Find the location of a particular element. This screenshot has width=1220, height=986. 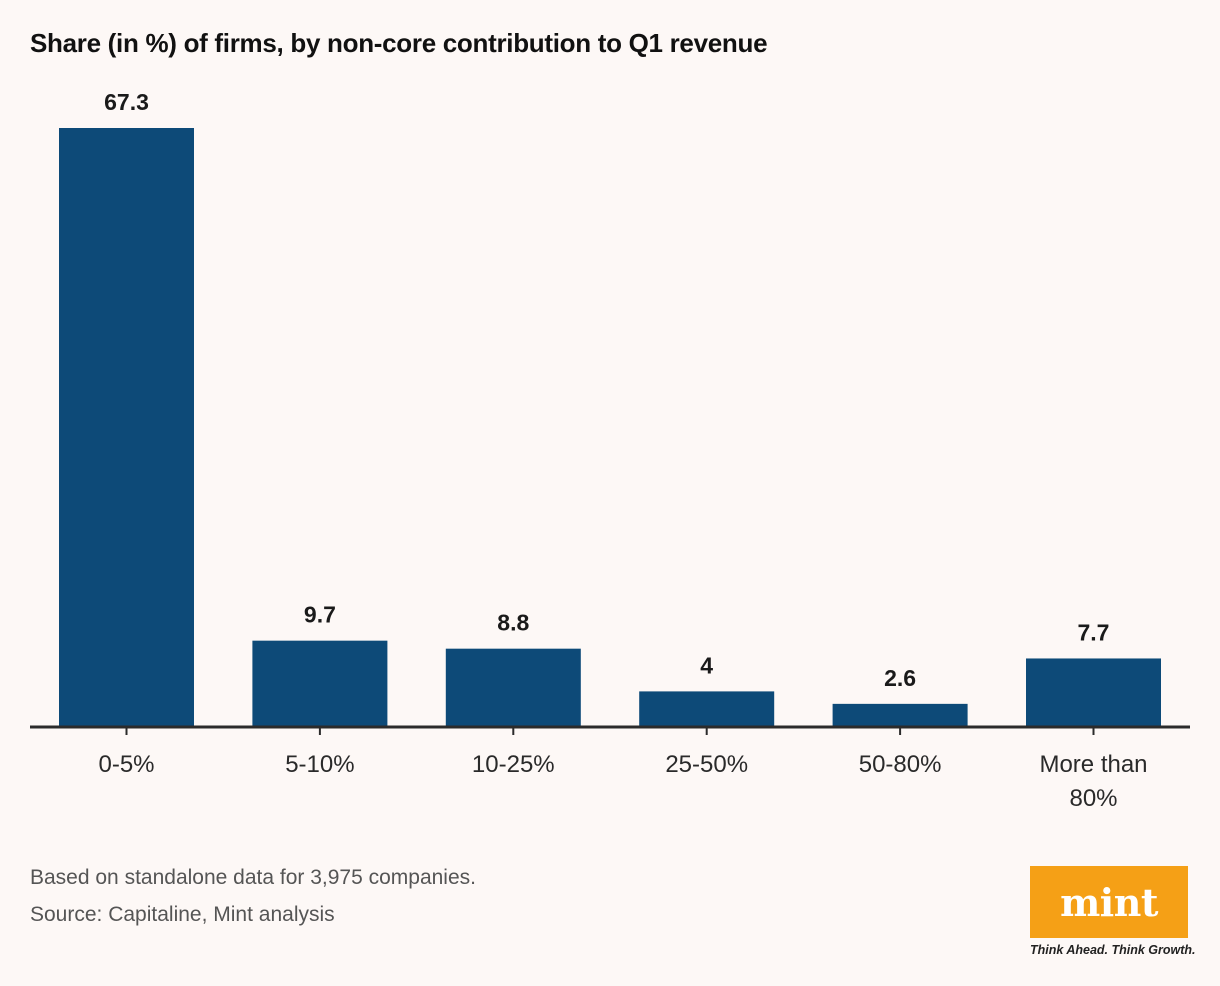

brand-tagline: Think Ahead. Think Growth. is located at coordinates (1113, 950).